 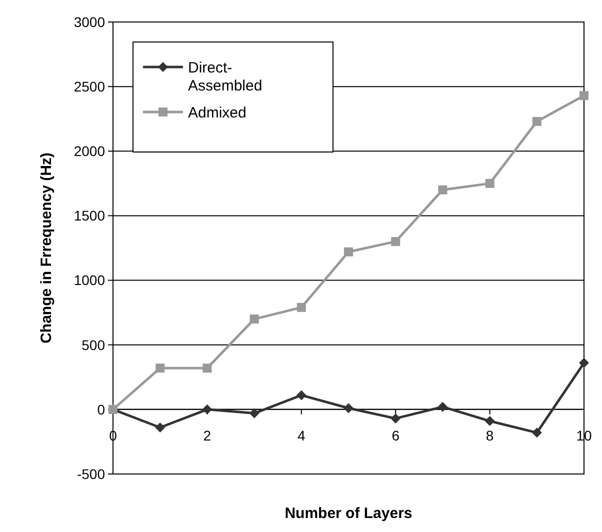 What do you see at coordinates (90, 280) in the screenshot?
I see `y-tick-label: 1000` at bounding box center [90, 280].